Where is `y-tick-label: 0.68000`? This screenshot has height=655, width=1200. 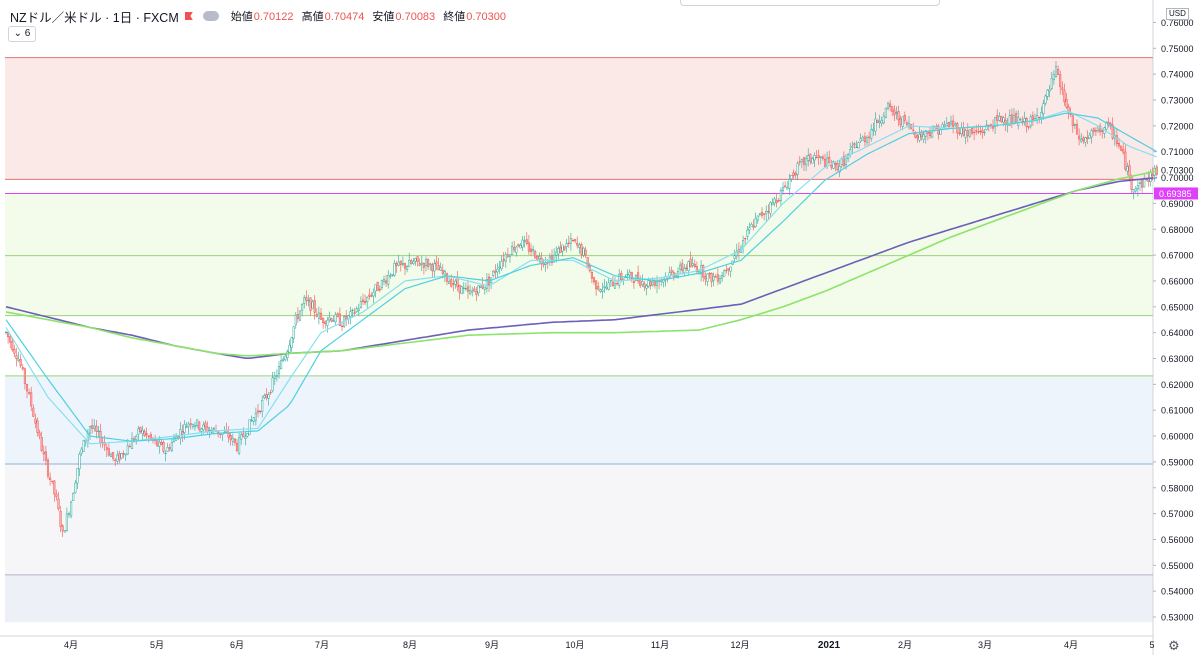 y-tick-label: 0.68000 is located at coordinates (1177, 230).